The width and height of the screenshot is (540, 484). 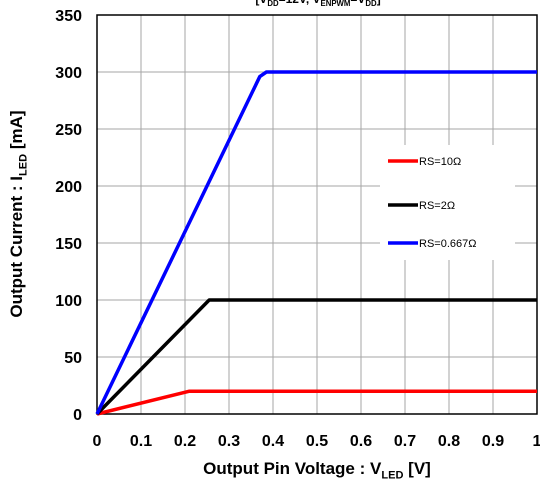 I want to click on label-part: Output Pin Voltage : V, so click(x=292, y=468).